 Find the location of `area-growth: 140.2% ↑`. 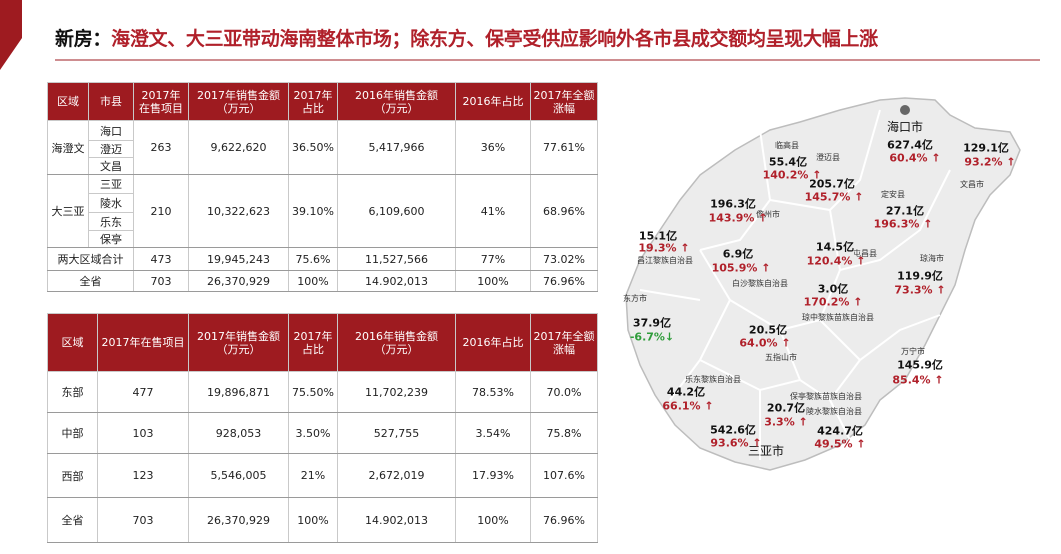

area-growth: 140.2% ↑ is located at coordinates (792, 175).